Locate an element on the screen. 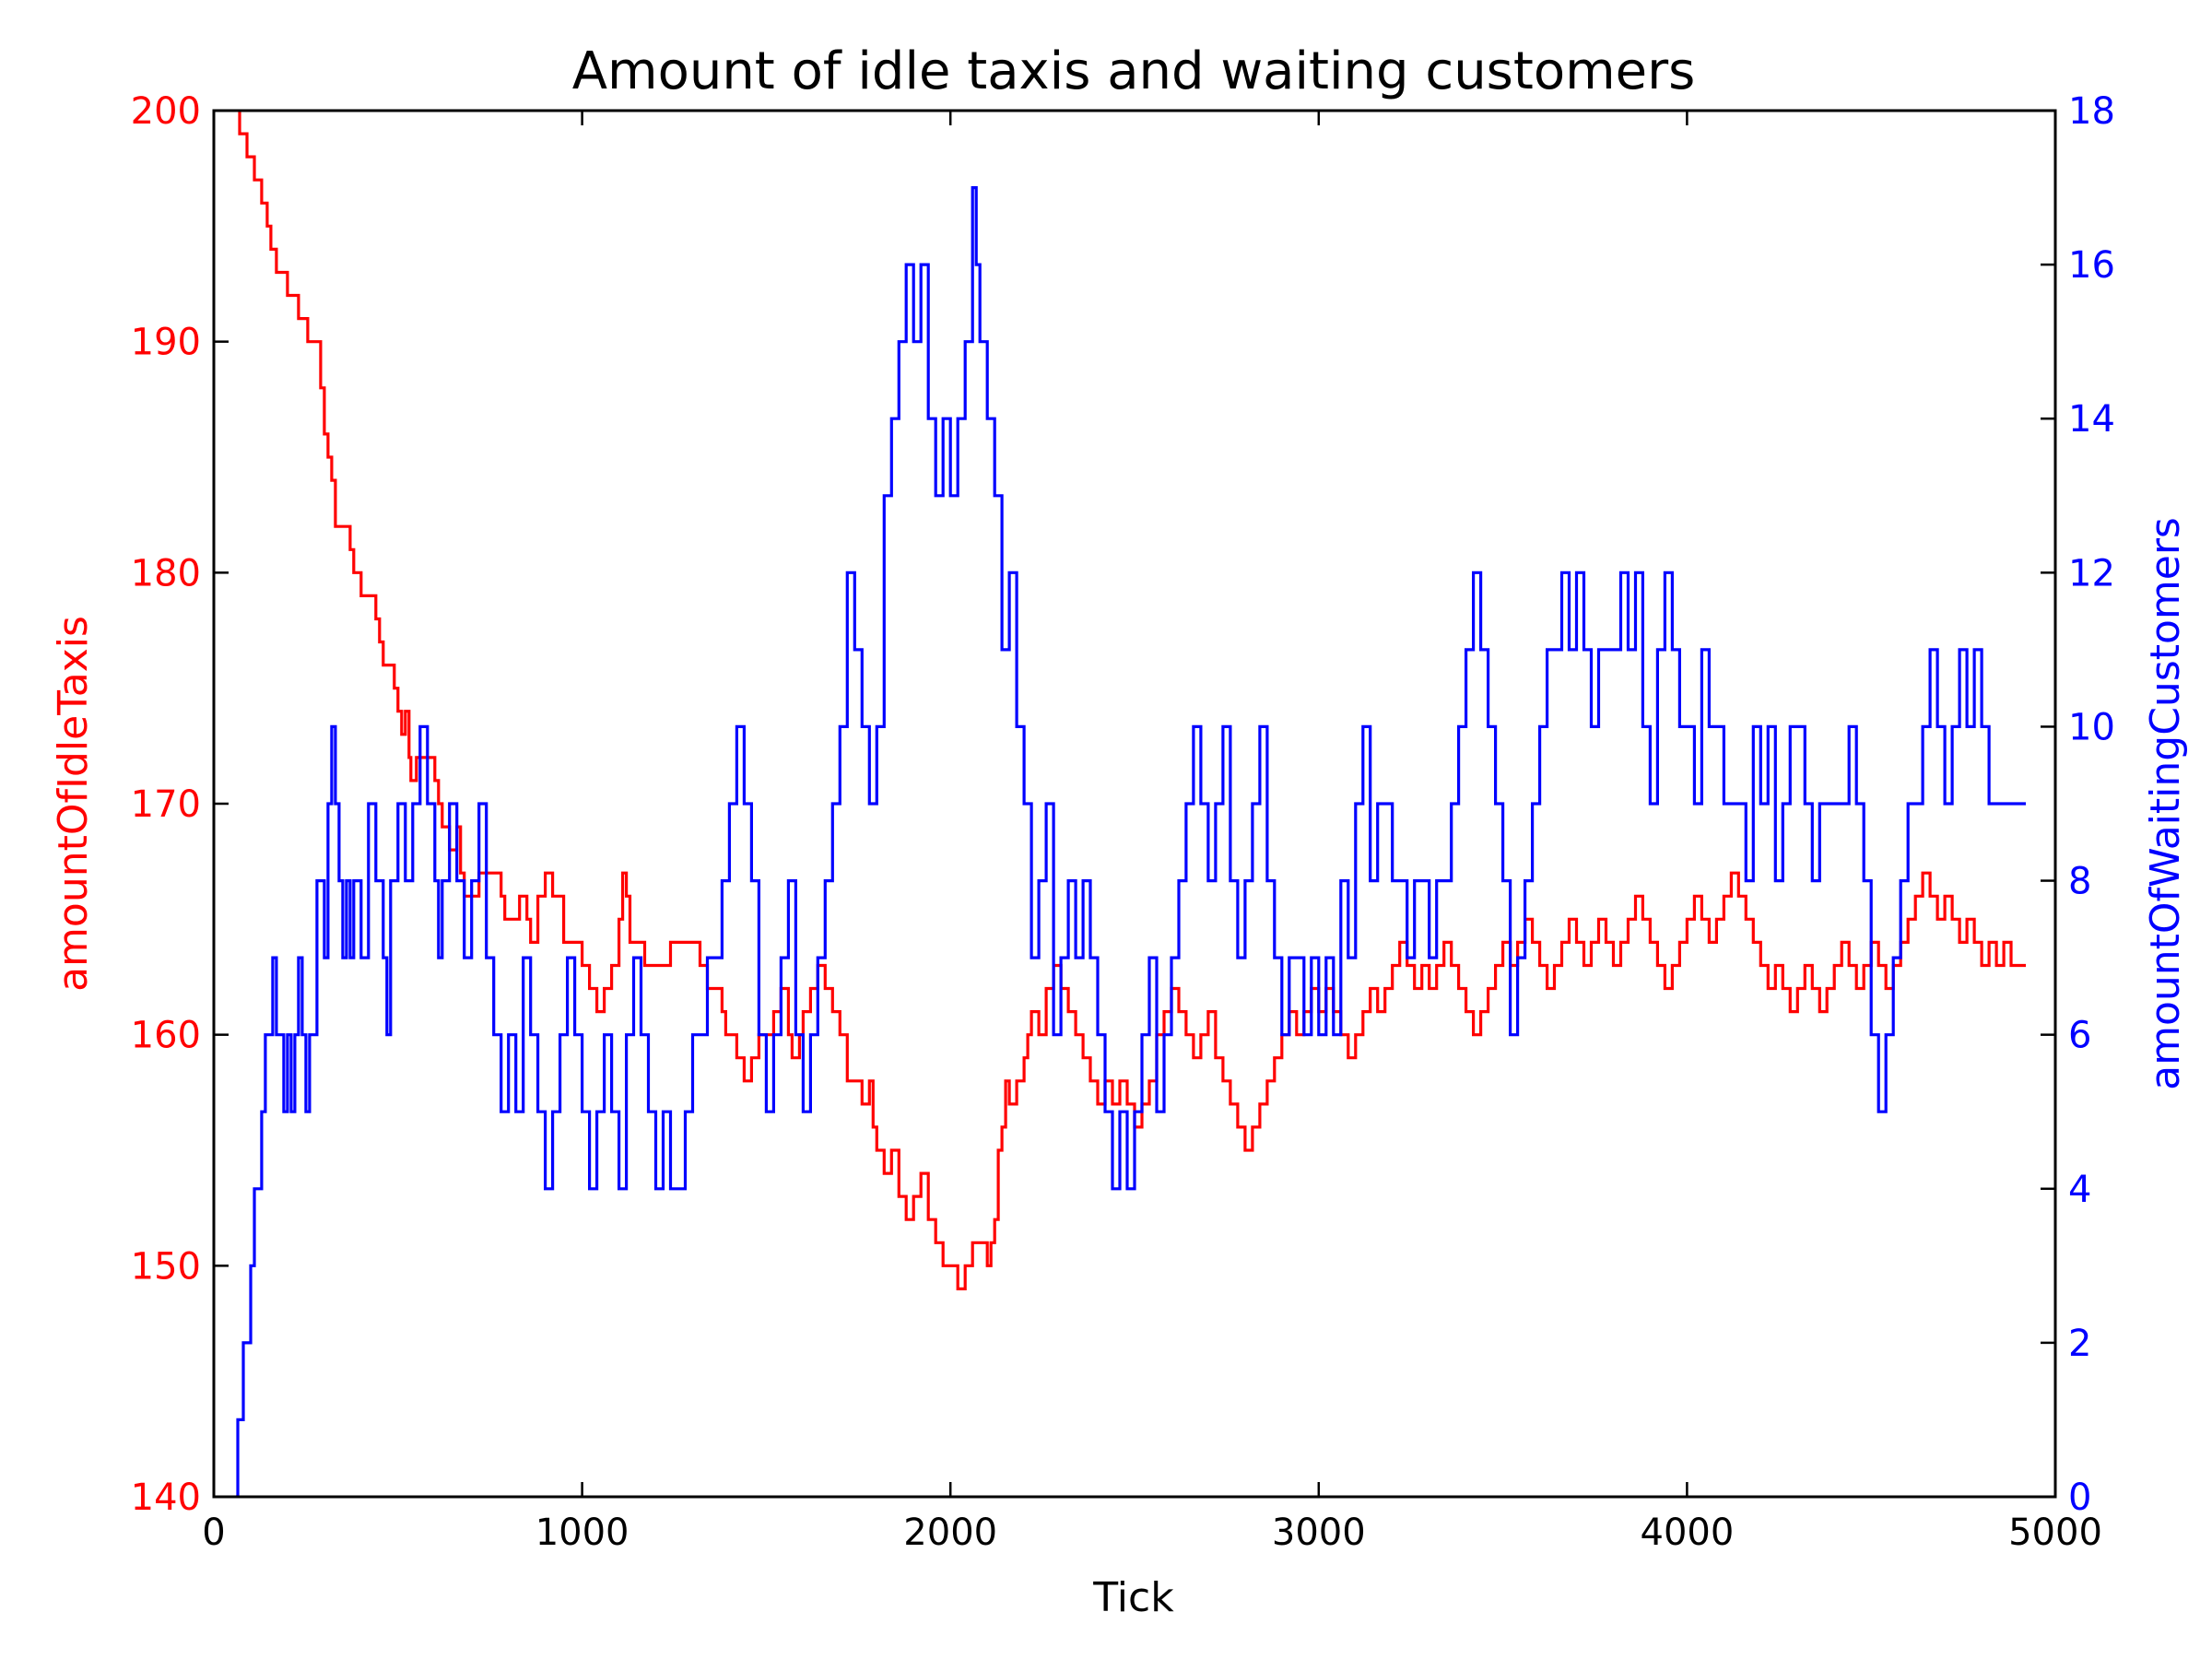  right-y-tick-label: 10 is located at coordinates (2091, 727).